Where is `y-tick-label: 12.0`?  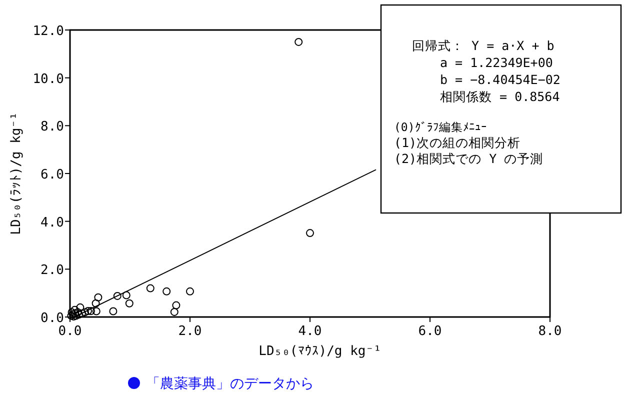 y-tick-label: 12.0 is located at coordinates (48, 31).